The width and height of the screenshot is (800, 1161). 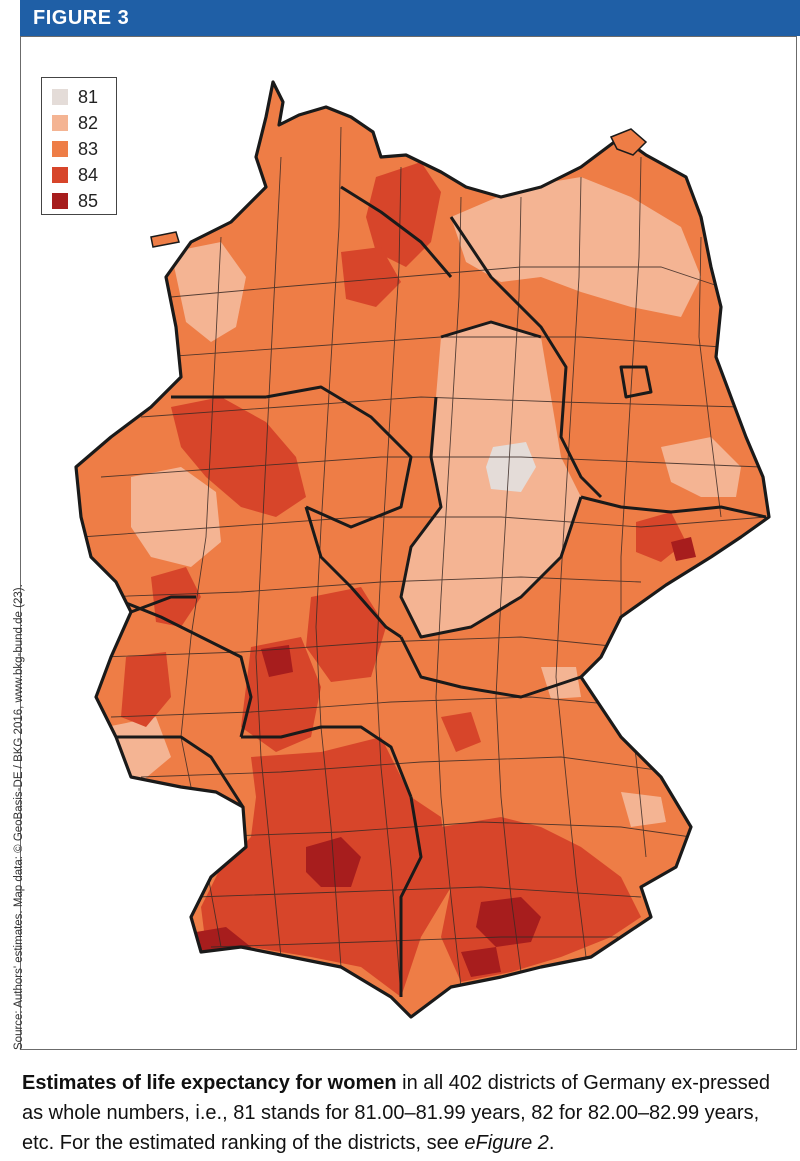 What do you see at coordinates (88, 149) in the screenshot?
I see `legend-label: 83` at bounding box center [88, 149].